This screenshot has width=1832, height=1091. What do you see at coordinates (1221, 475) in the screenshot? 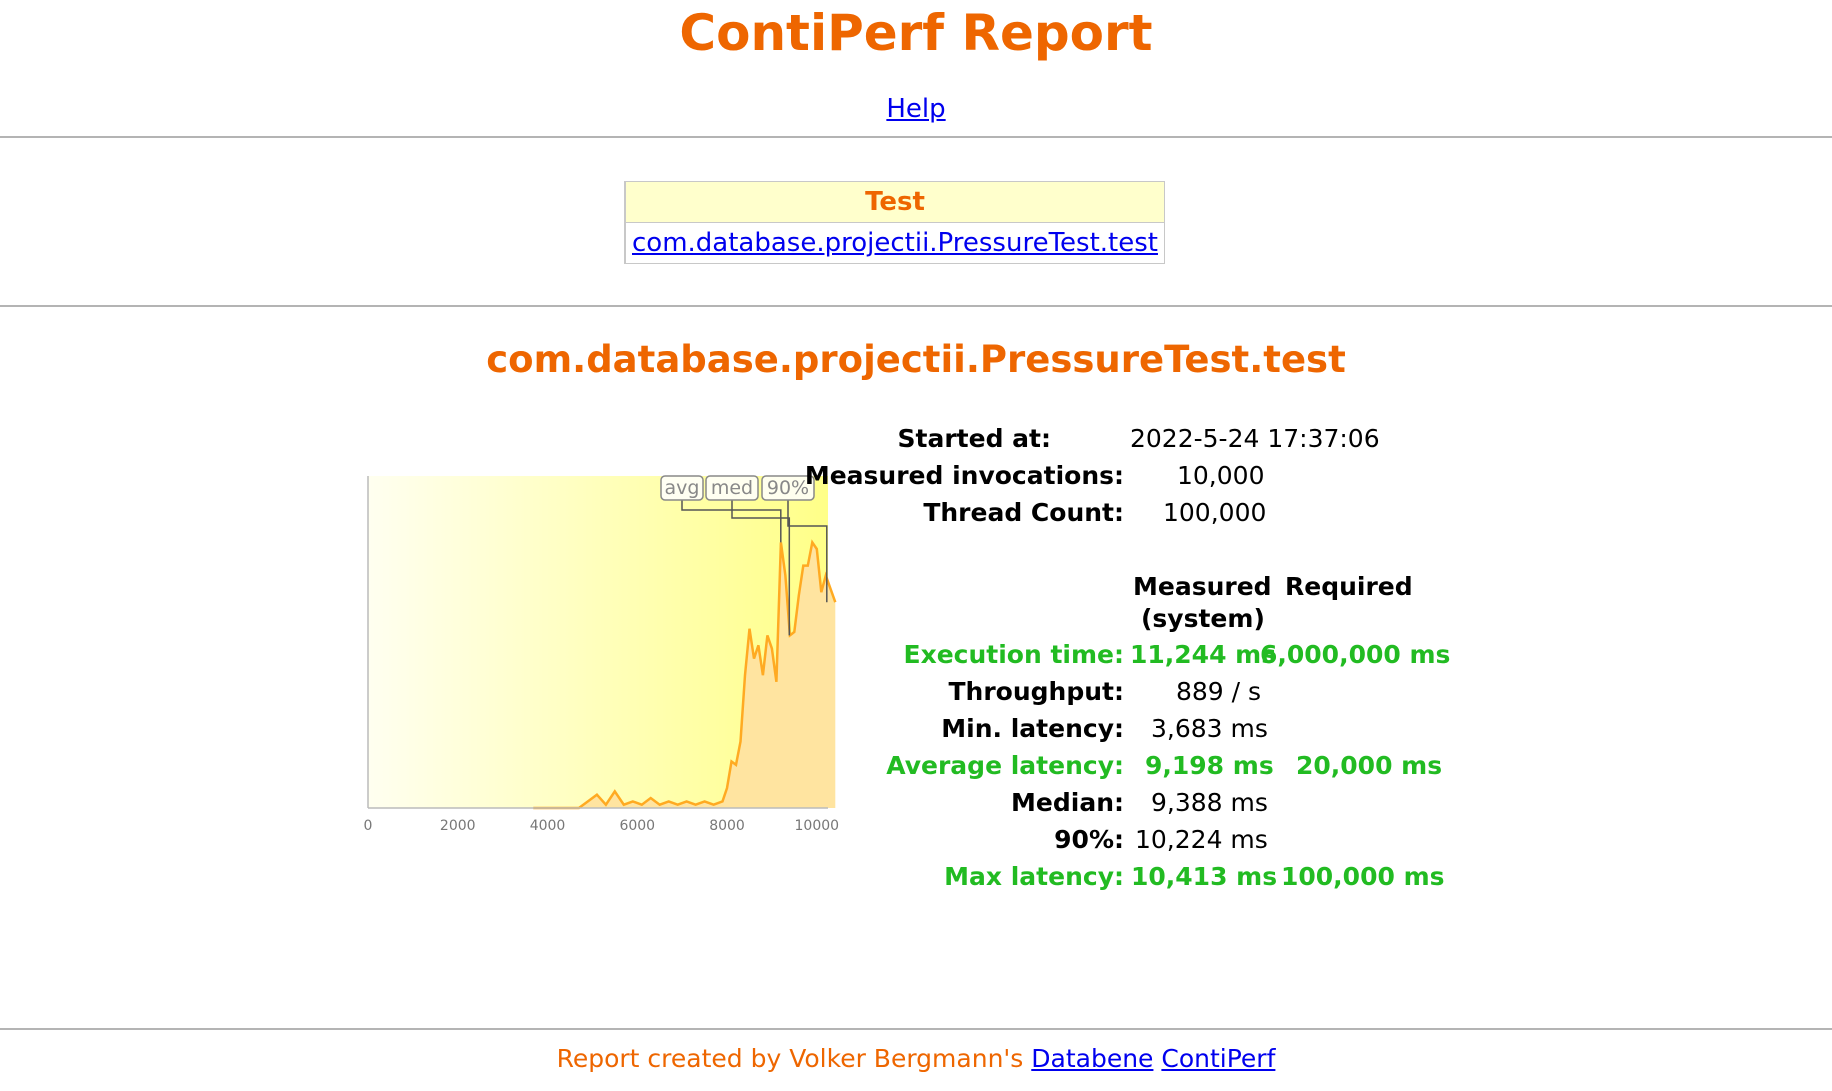
I see `invocations-value: 10,000` at bounding box center [1221, 475].